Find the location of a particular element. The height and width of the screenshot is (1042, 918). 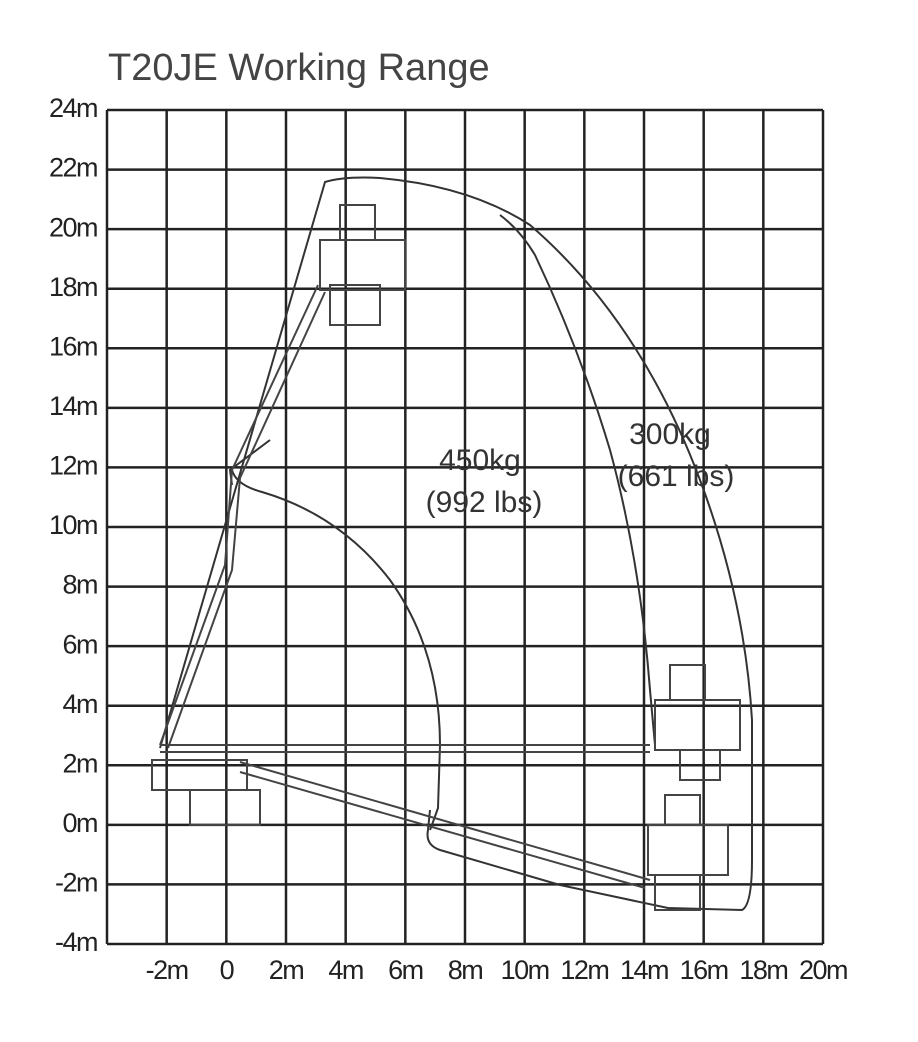

y-axis-label: 8m is located at coordinates (79, 585).